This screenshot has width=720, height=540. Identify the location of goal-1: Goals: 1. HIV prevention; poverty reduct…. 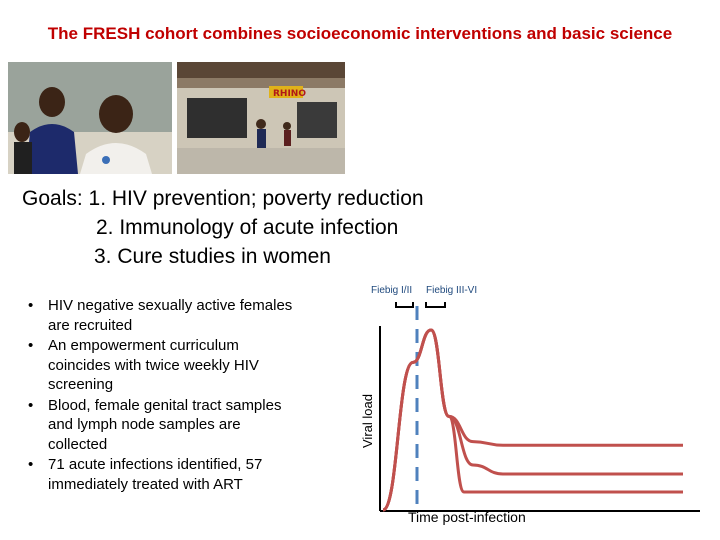
(223, 198).